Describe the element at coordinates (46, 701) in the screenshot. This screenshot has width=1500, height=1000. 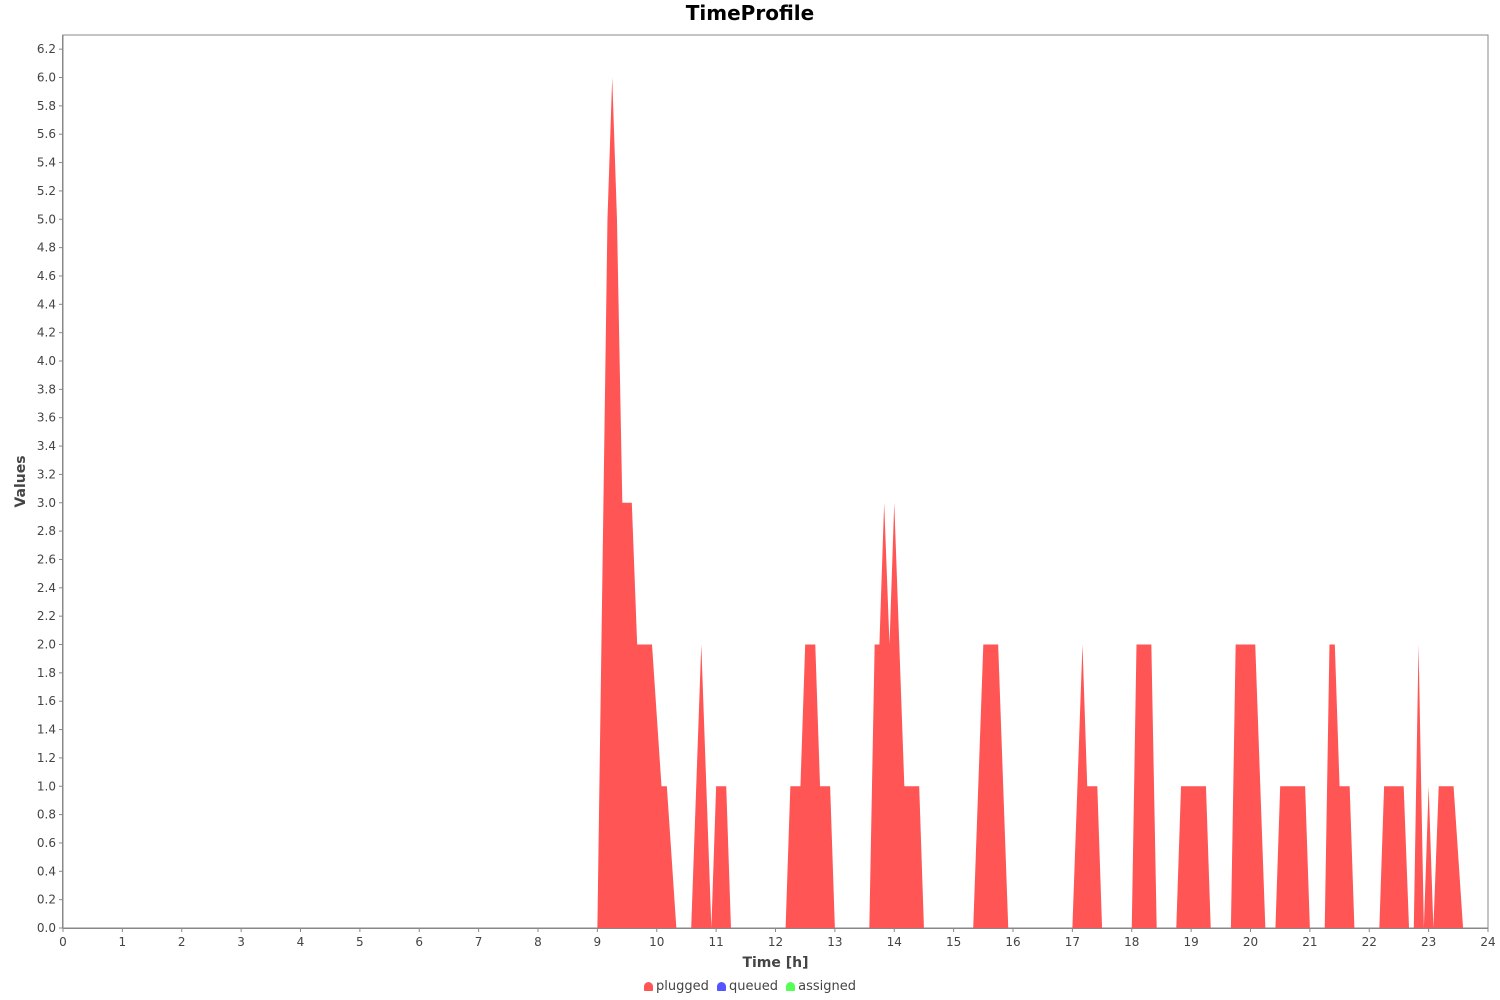
I see `y-tick-label: 1.6` at that location.